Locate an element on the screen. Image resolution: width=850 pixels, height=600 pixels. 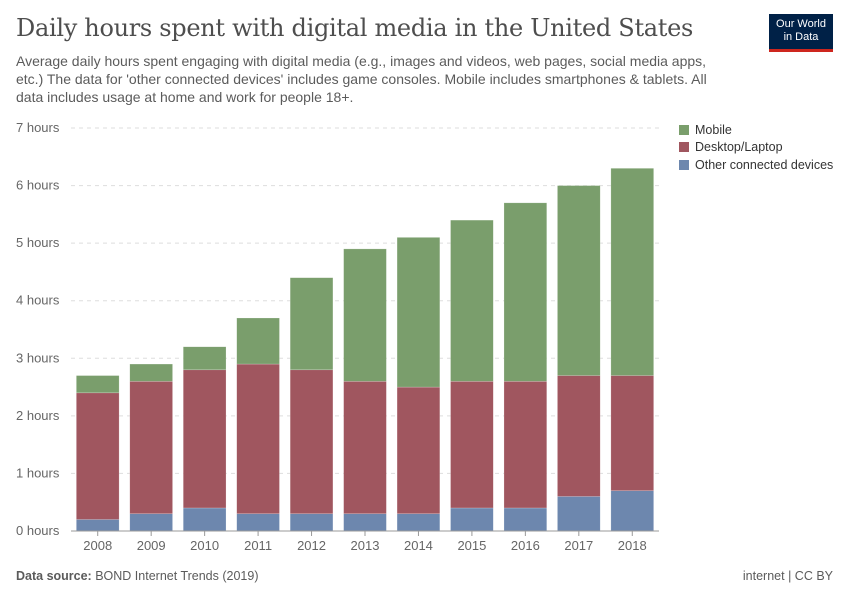
legend-item: Desktop/Laptop is located at coordinates (756, 148).